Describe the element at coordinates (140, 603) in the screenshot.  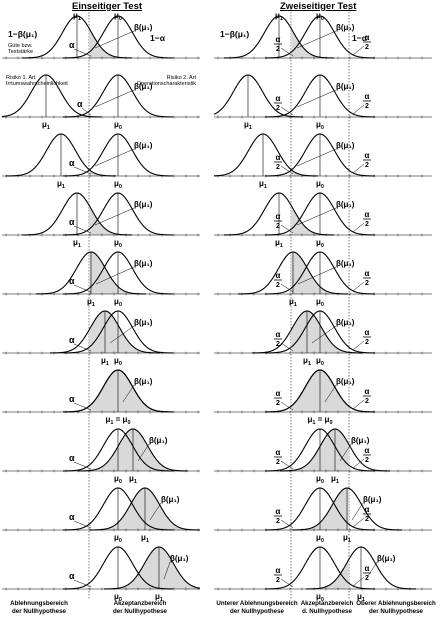
I see `footer-left-acceptance-line-1: Akzeptanzbereich` at that location.